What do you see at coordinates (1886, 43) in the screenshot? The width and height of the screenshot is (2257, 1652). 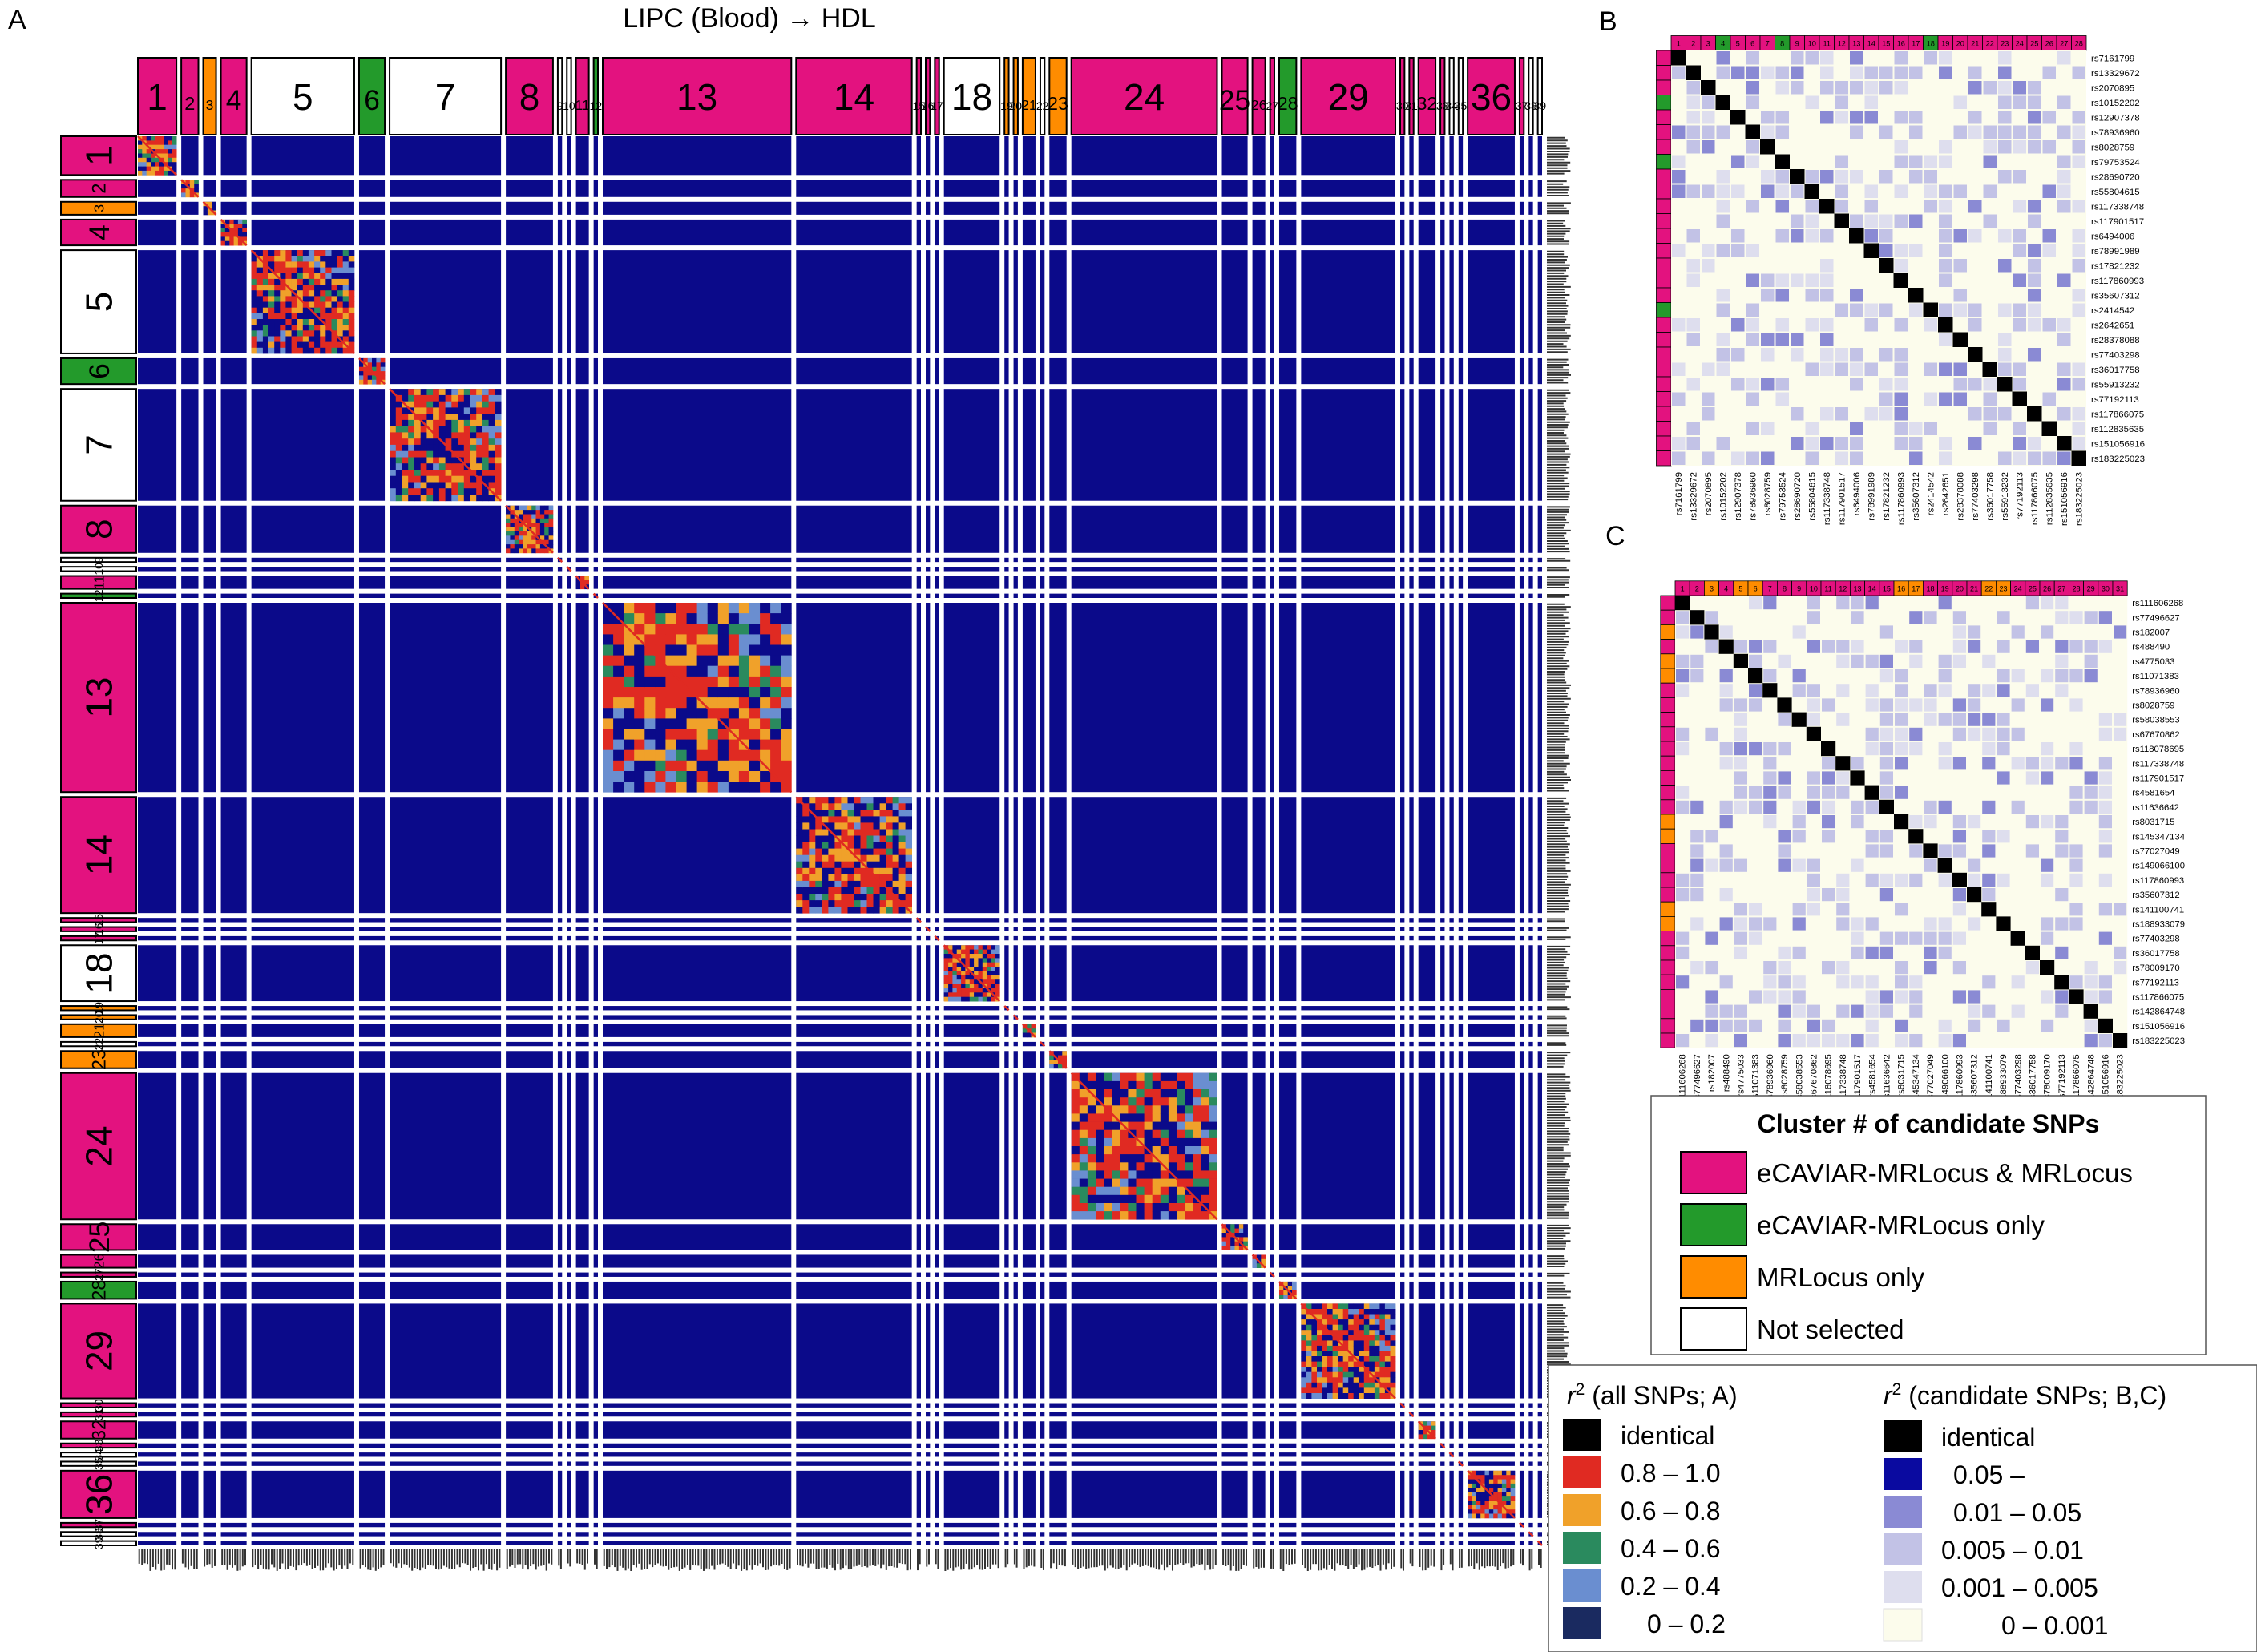 I see `panel-b-top-cluster-number: 15` at bounding box center [1886, 43].